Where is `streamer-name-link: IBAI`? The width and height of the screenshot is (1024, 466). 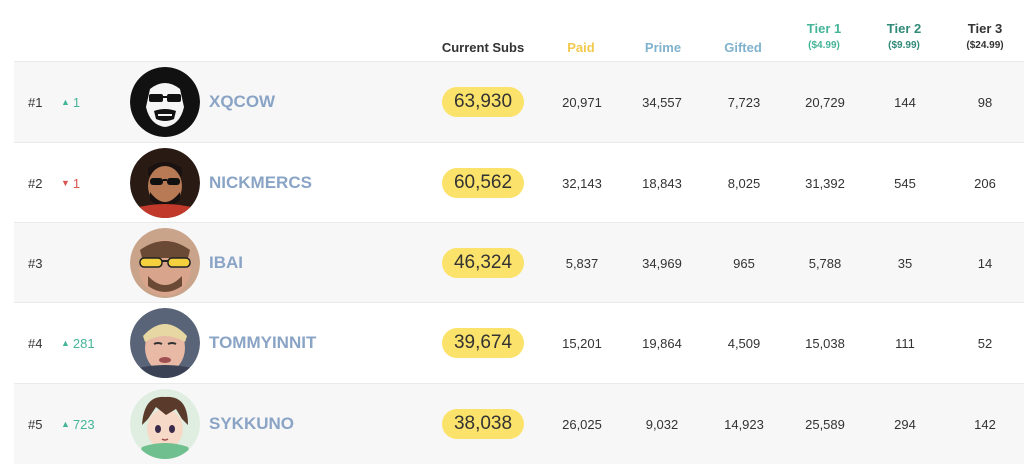
streamer-name-link: IBAI is located at coordinates (226, 262).